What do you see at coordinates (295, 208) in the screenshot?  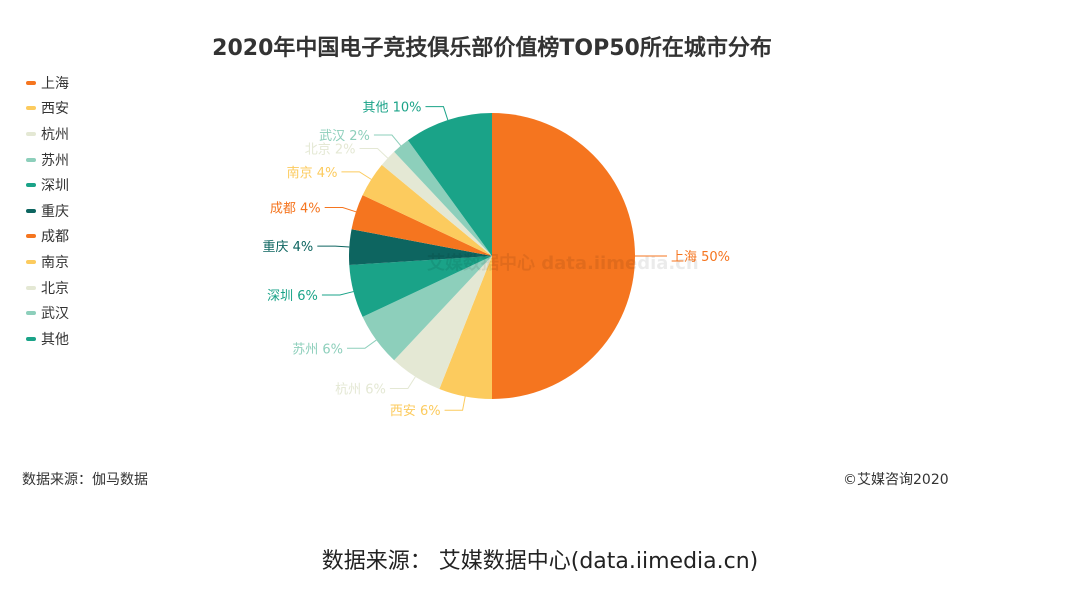 I see `data-label: 成都 4%` at bounding box center [295, 208].